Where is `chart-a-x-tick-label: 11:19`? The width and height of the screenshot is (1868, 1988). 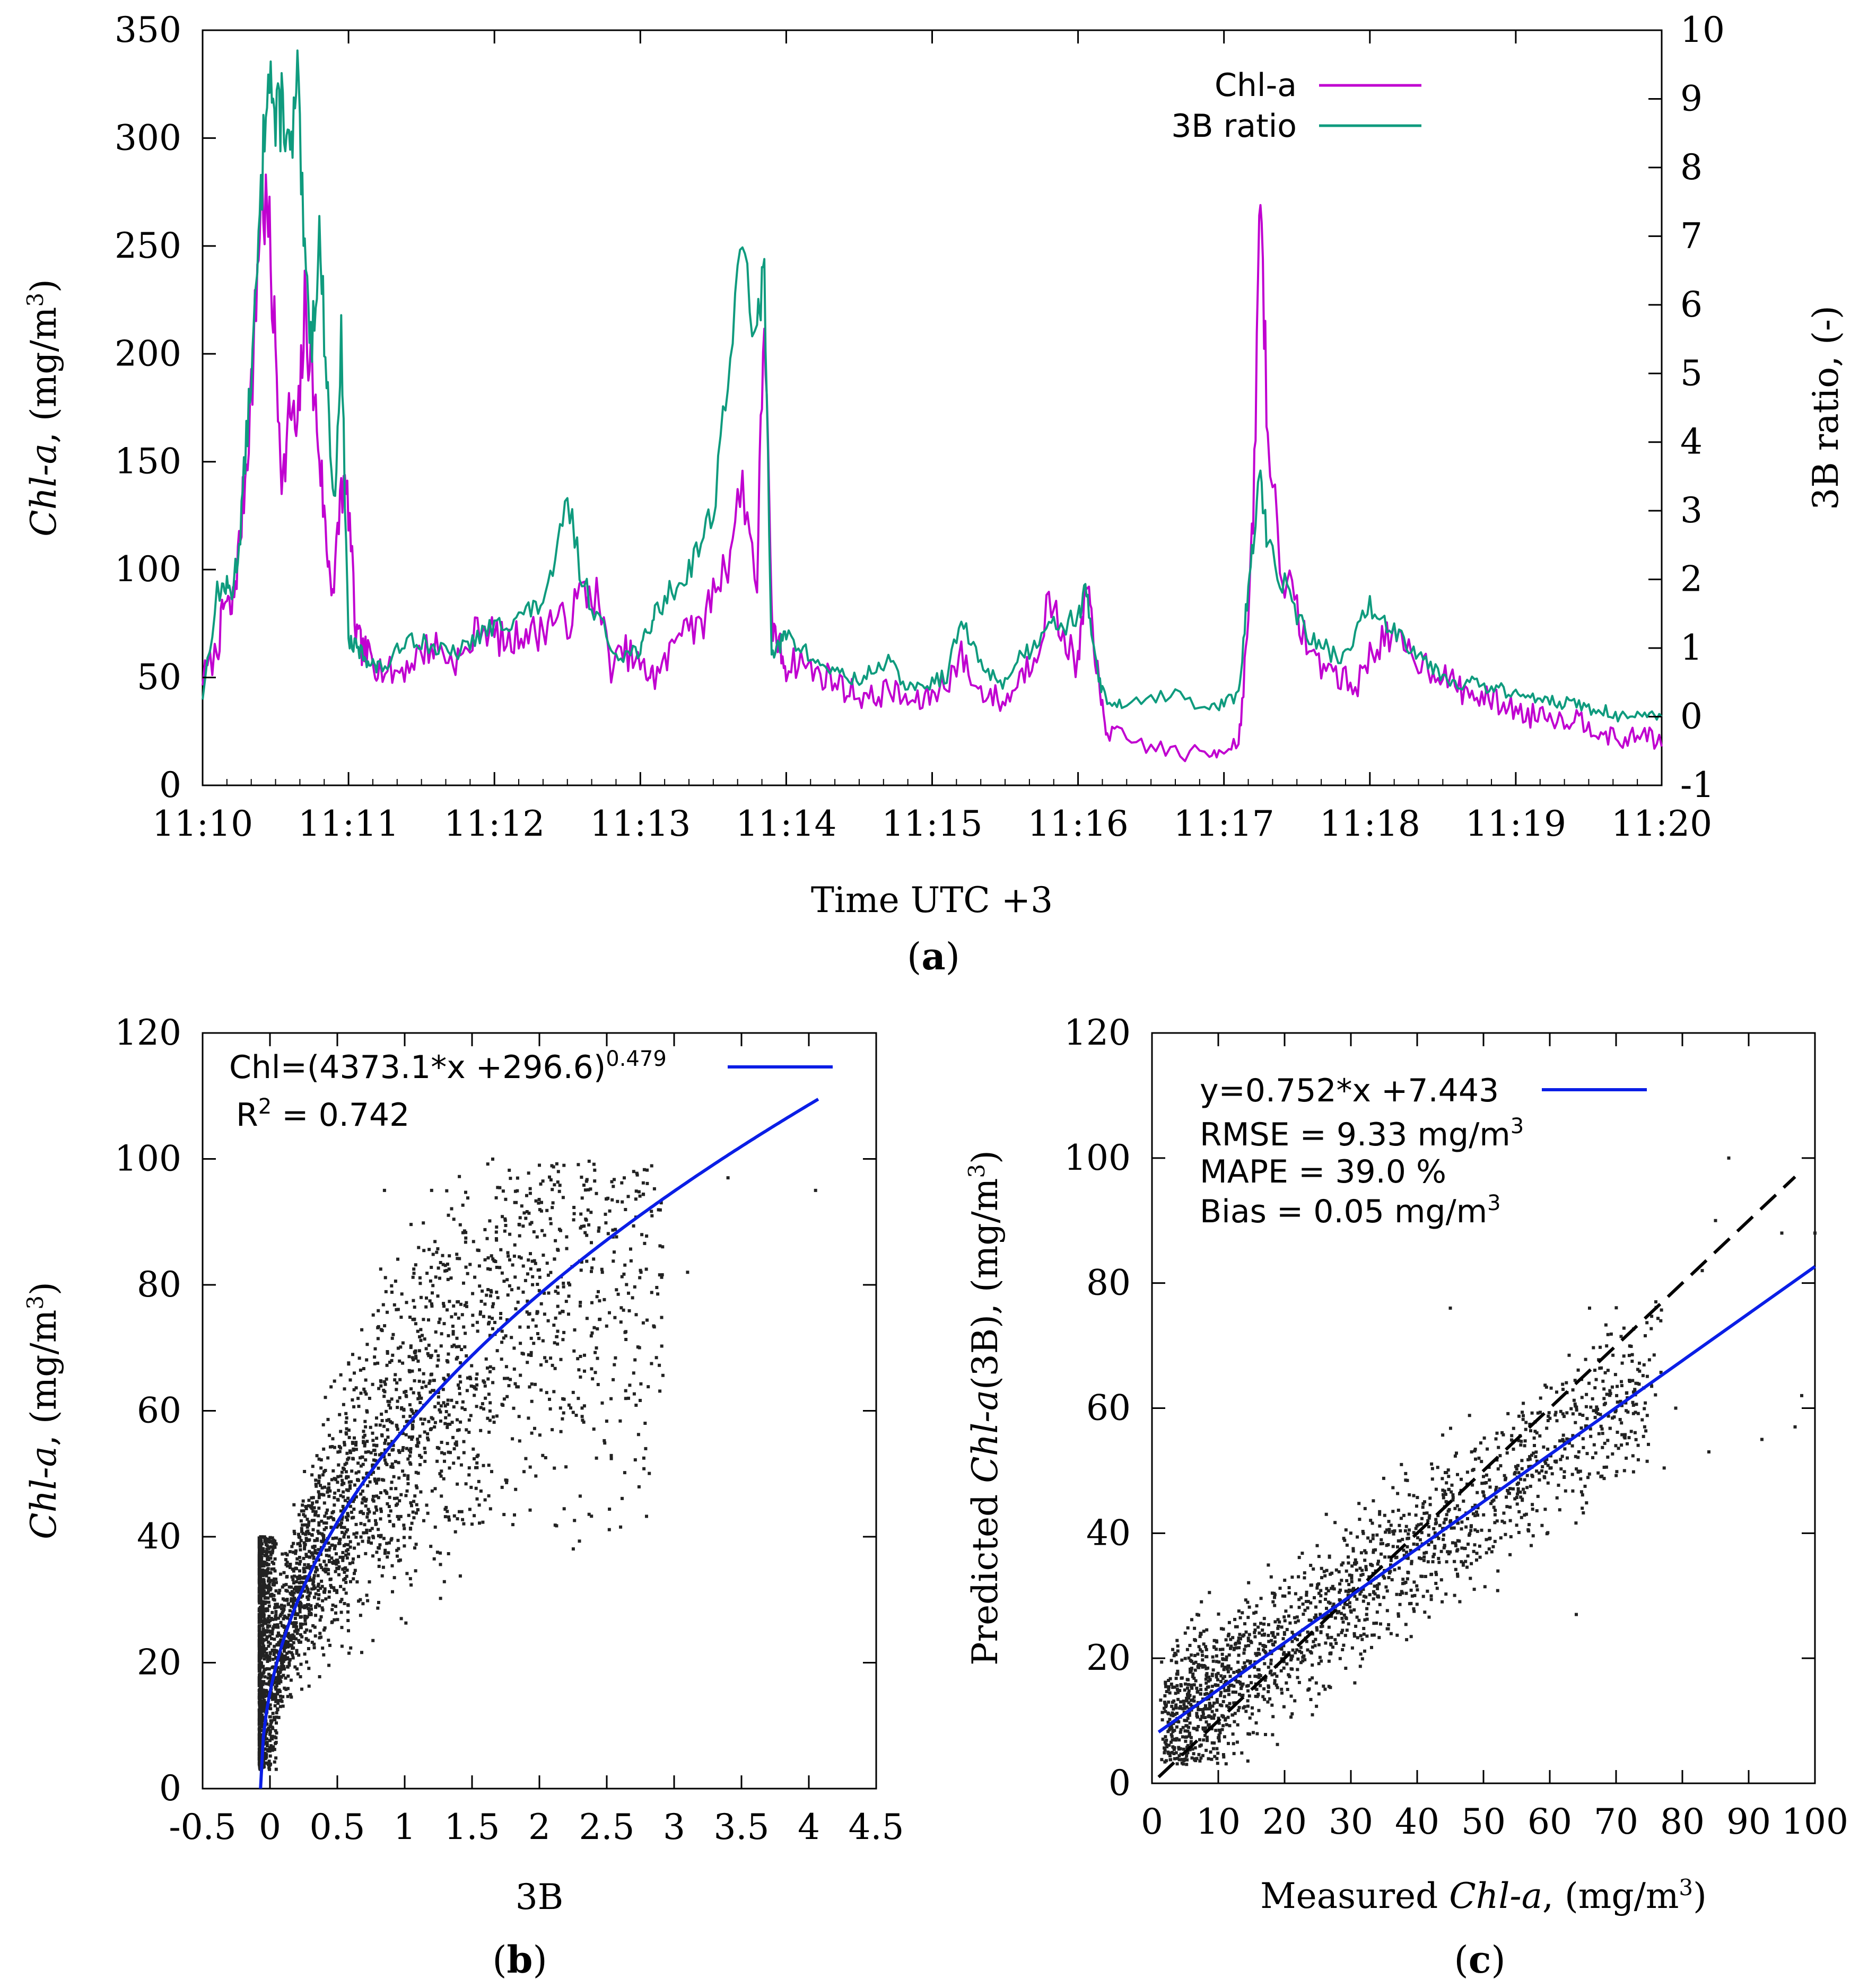
chart-a-x-tick-label: 11:19 is located at coordinates (1515, 824).